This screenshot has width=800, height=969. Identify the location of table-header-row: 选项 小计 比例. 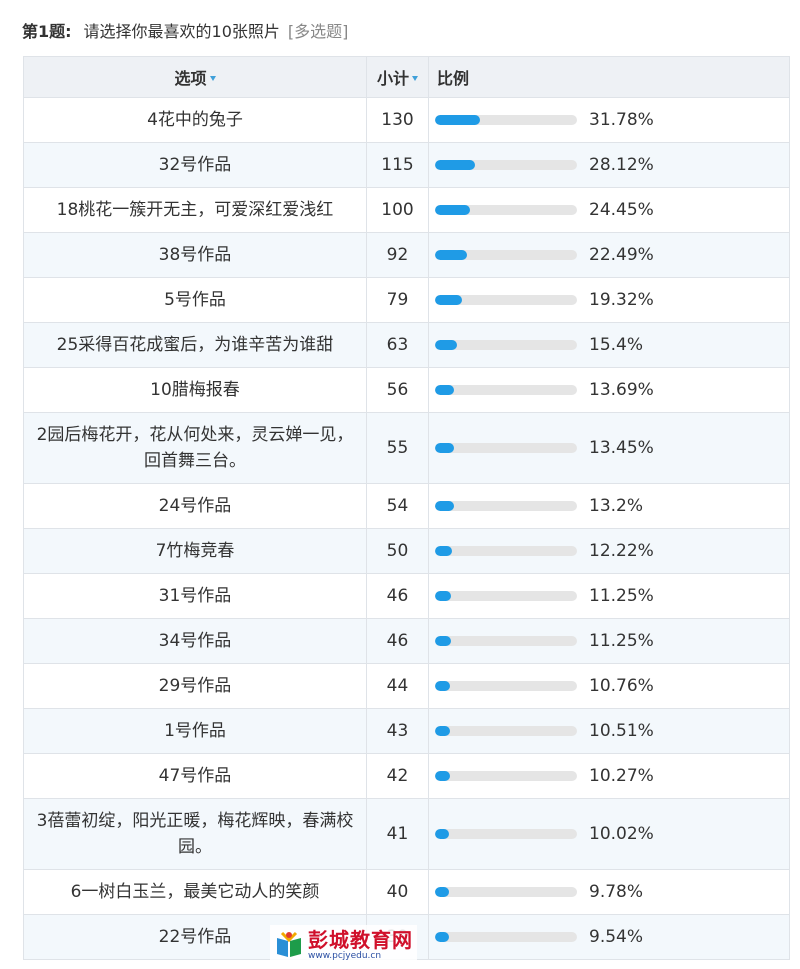
(406, 77).